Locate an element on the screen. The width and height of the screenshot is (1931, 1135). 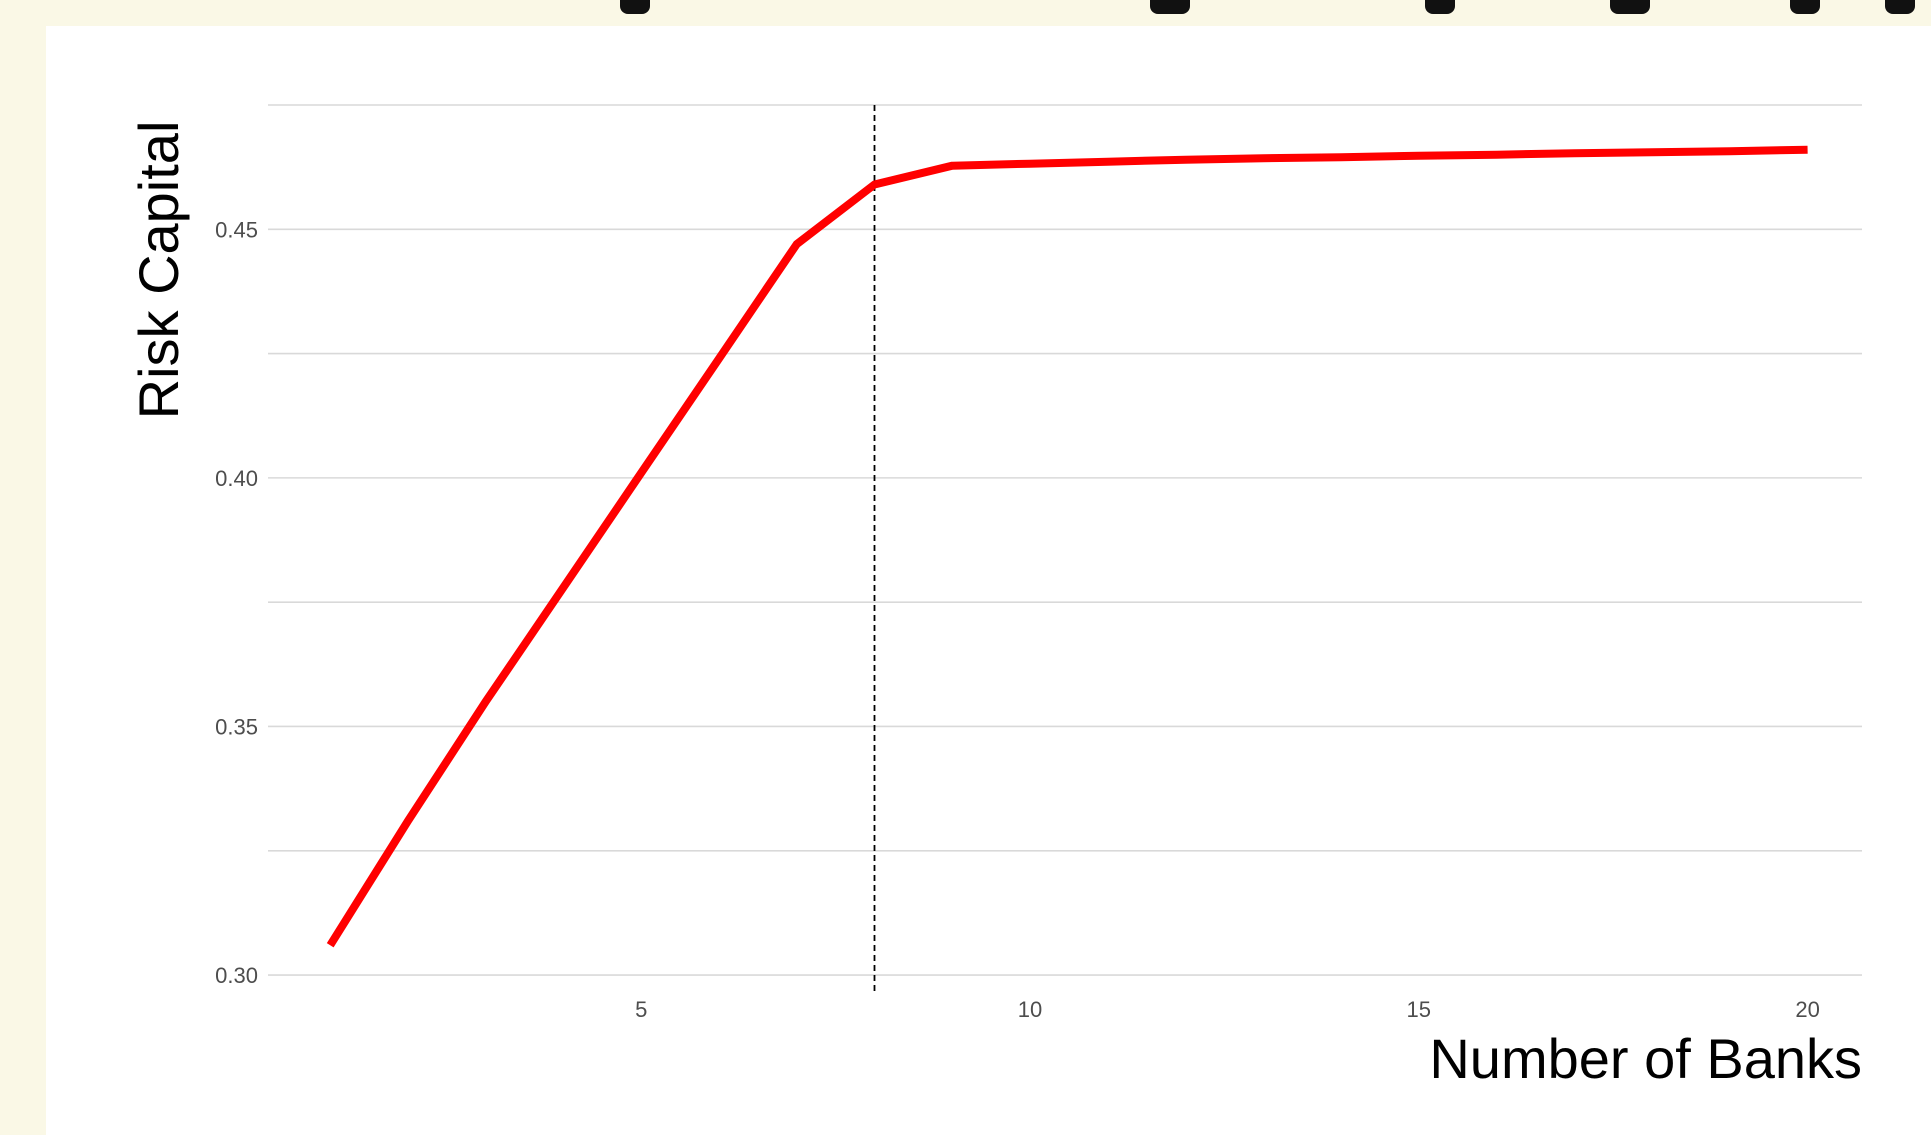
clipped-title-strip is located at coordinates (965, 13).